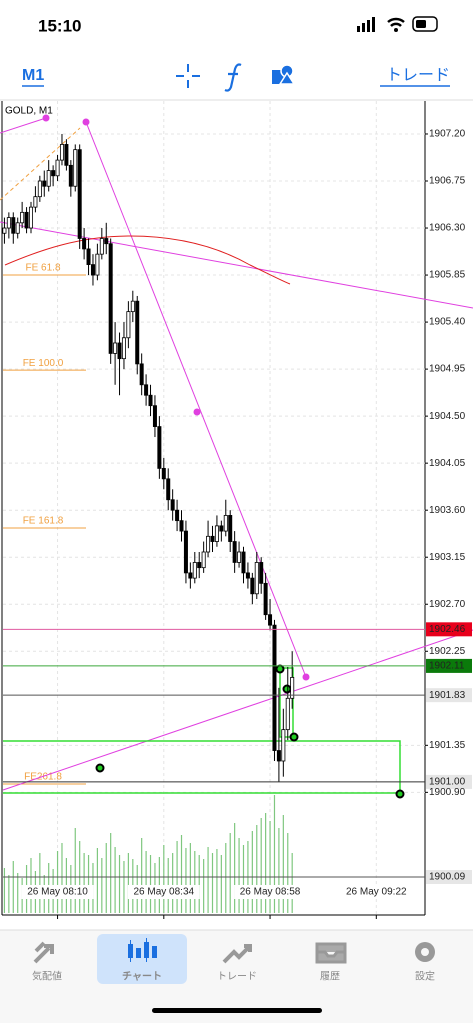 This screenshot has width=473, height=1023. I want to click on toolbar: M1 トレード, so click(236, 82).